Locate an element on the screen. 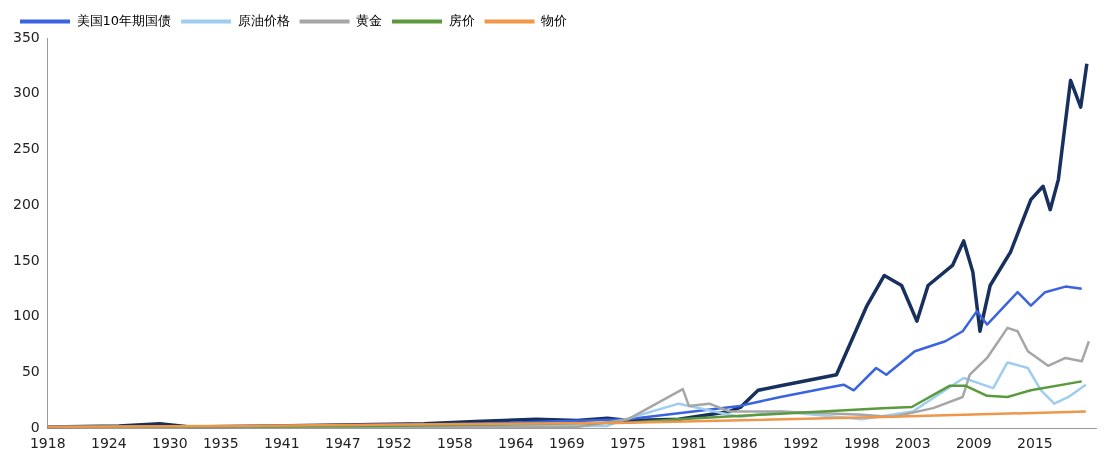 This screenshot has width=1111, height=461. x-tick-label: 1992 is located at coordinates (801, 443).